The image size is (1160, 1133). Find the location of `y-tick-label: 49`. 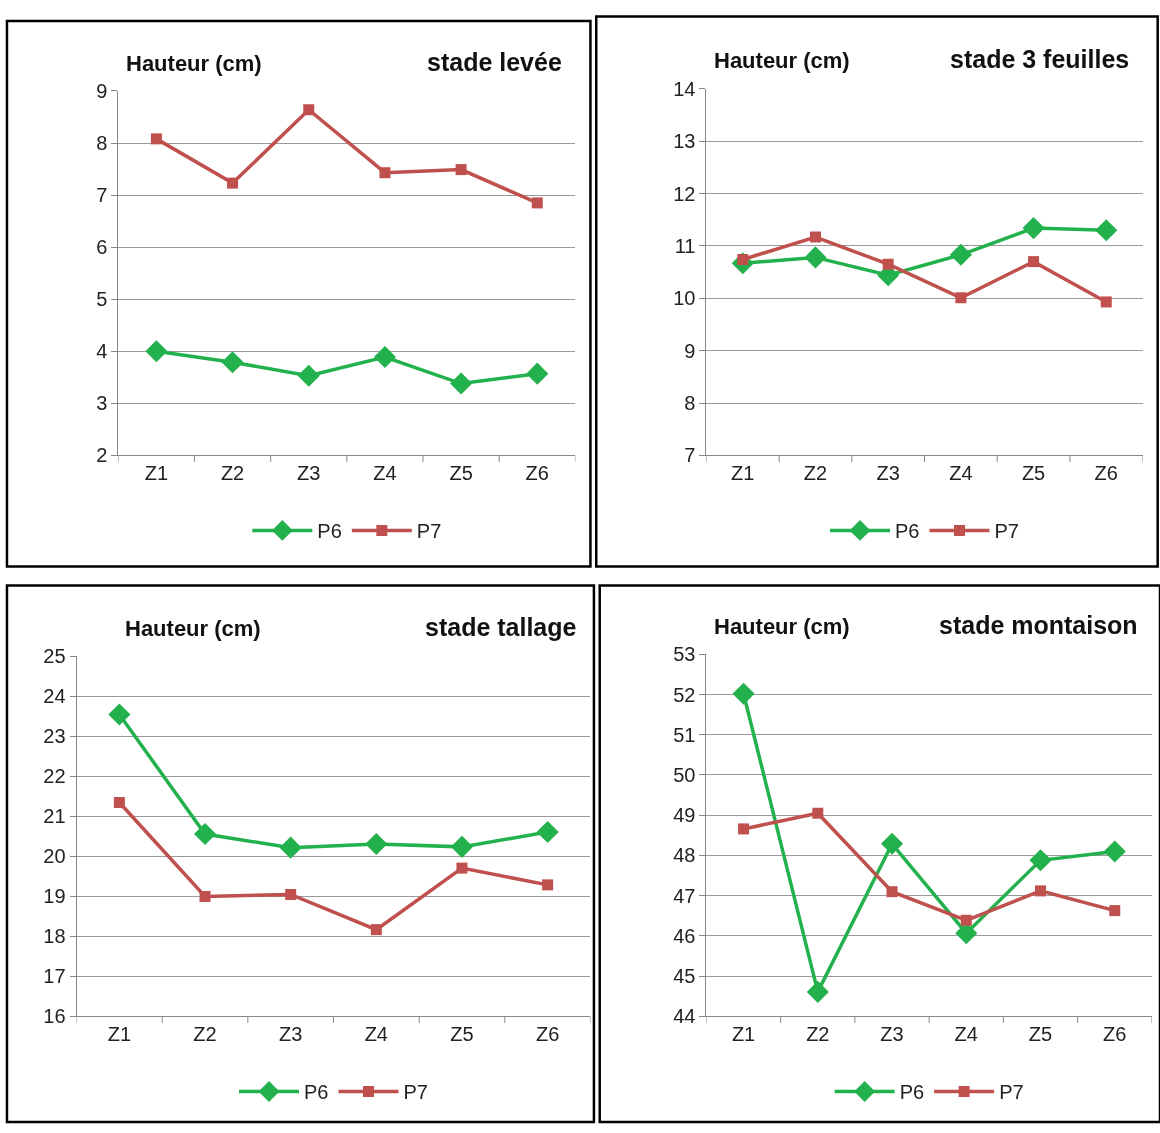

y-tick-label: 49 is located at coordinates (684, 815).